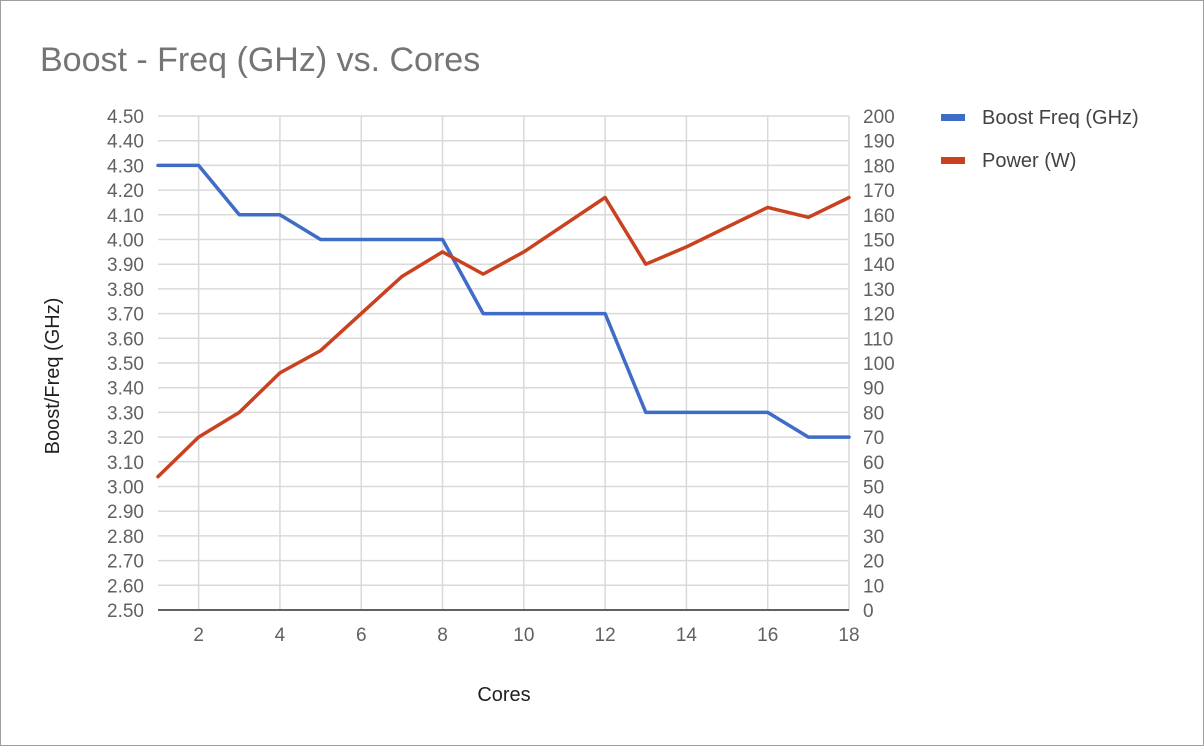 The height and width of the screenshot is (746, 1204). What do you see at coordinates (125, 586) in the screenshot?
I see `y-left-tick-label: 2.60` at bounding box center [125, 586].